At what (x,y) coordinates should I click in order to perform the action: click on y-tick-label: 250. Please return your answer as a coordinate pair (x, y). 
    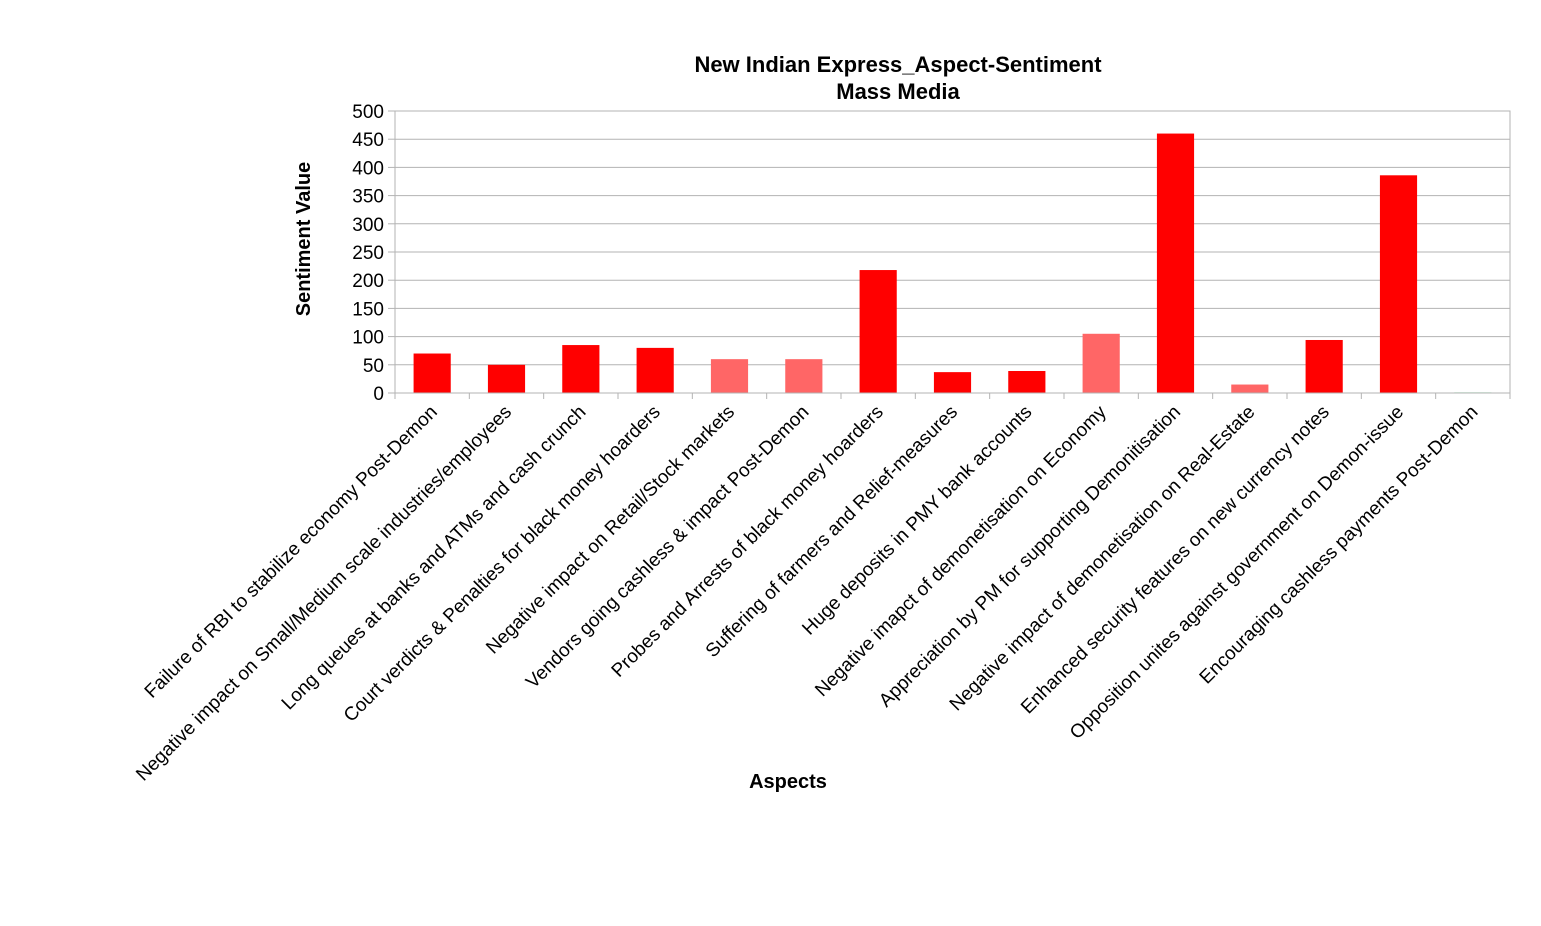
    Looking at the image, I should click on (368, 253).